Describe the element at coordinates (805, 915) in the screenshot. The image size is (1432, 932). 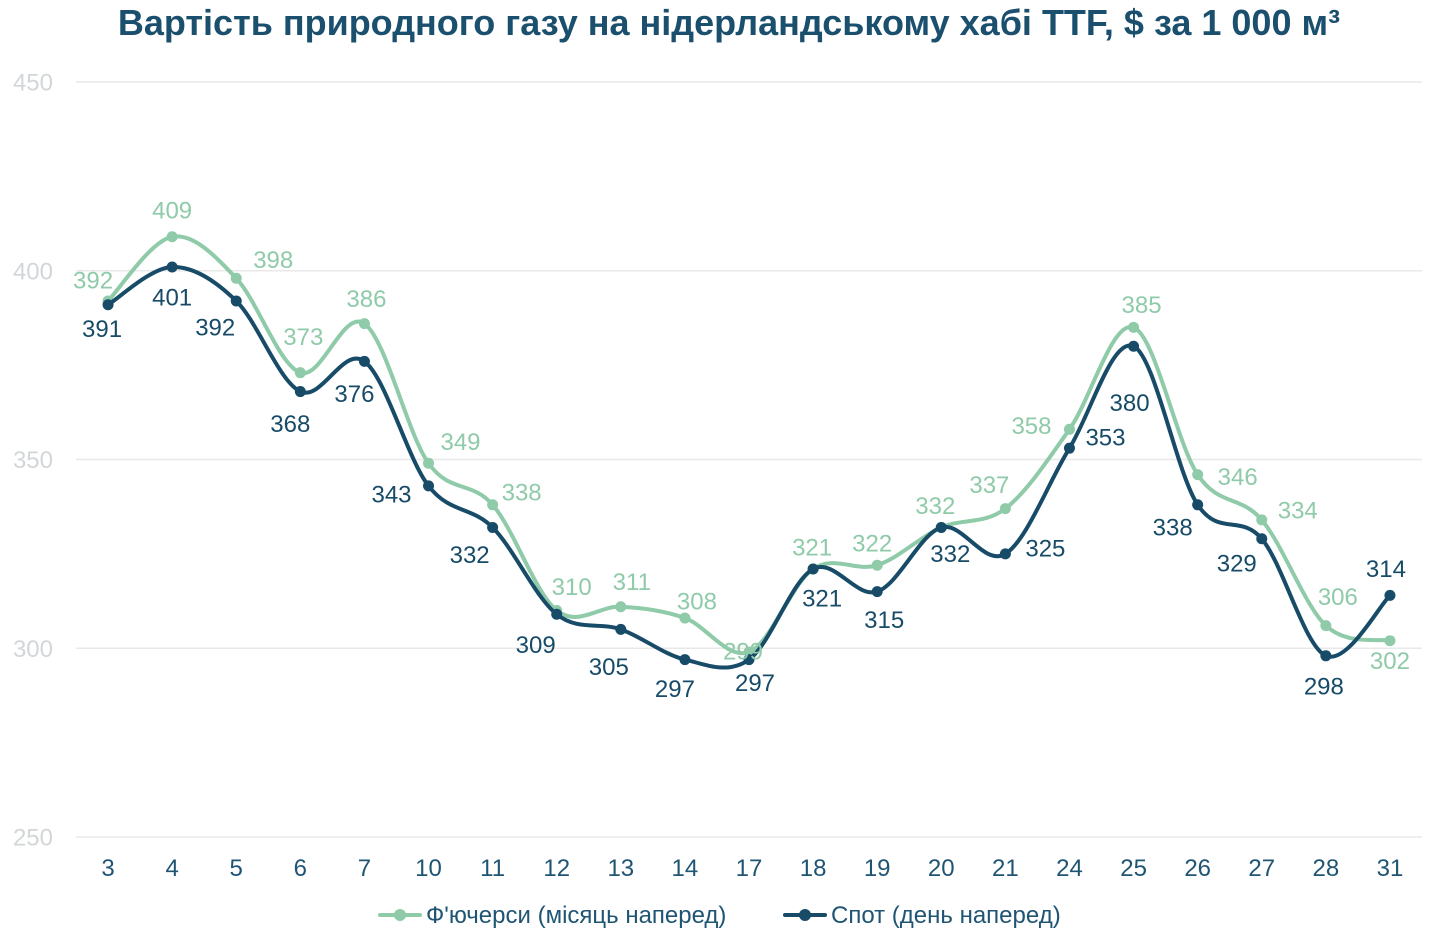
I see `legend-marker-dot-spot` at that location.